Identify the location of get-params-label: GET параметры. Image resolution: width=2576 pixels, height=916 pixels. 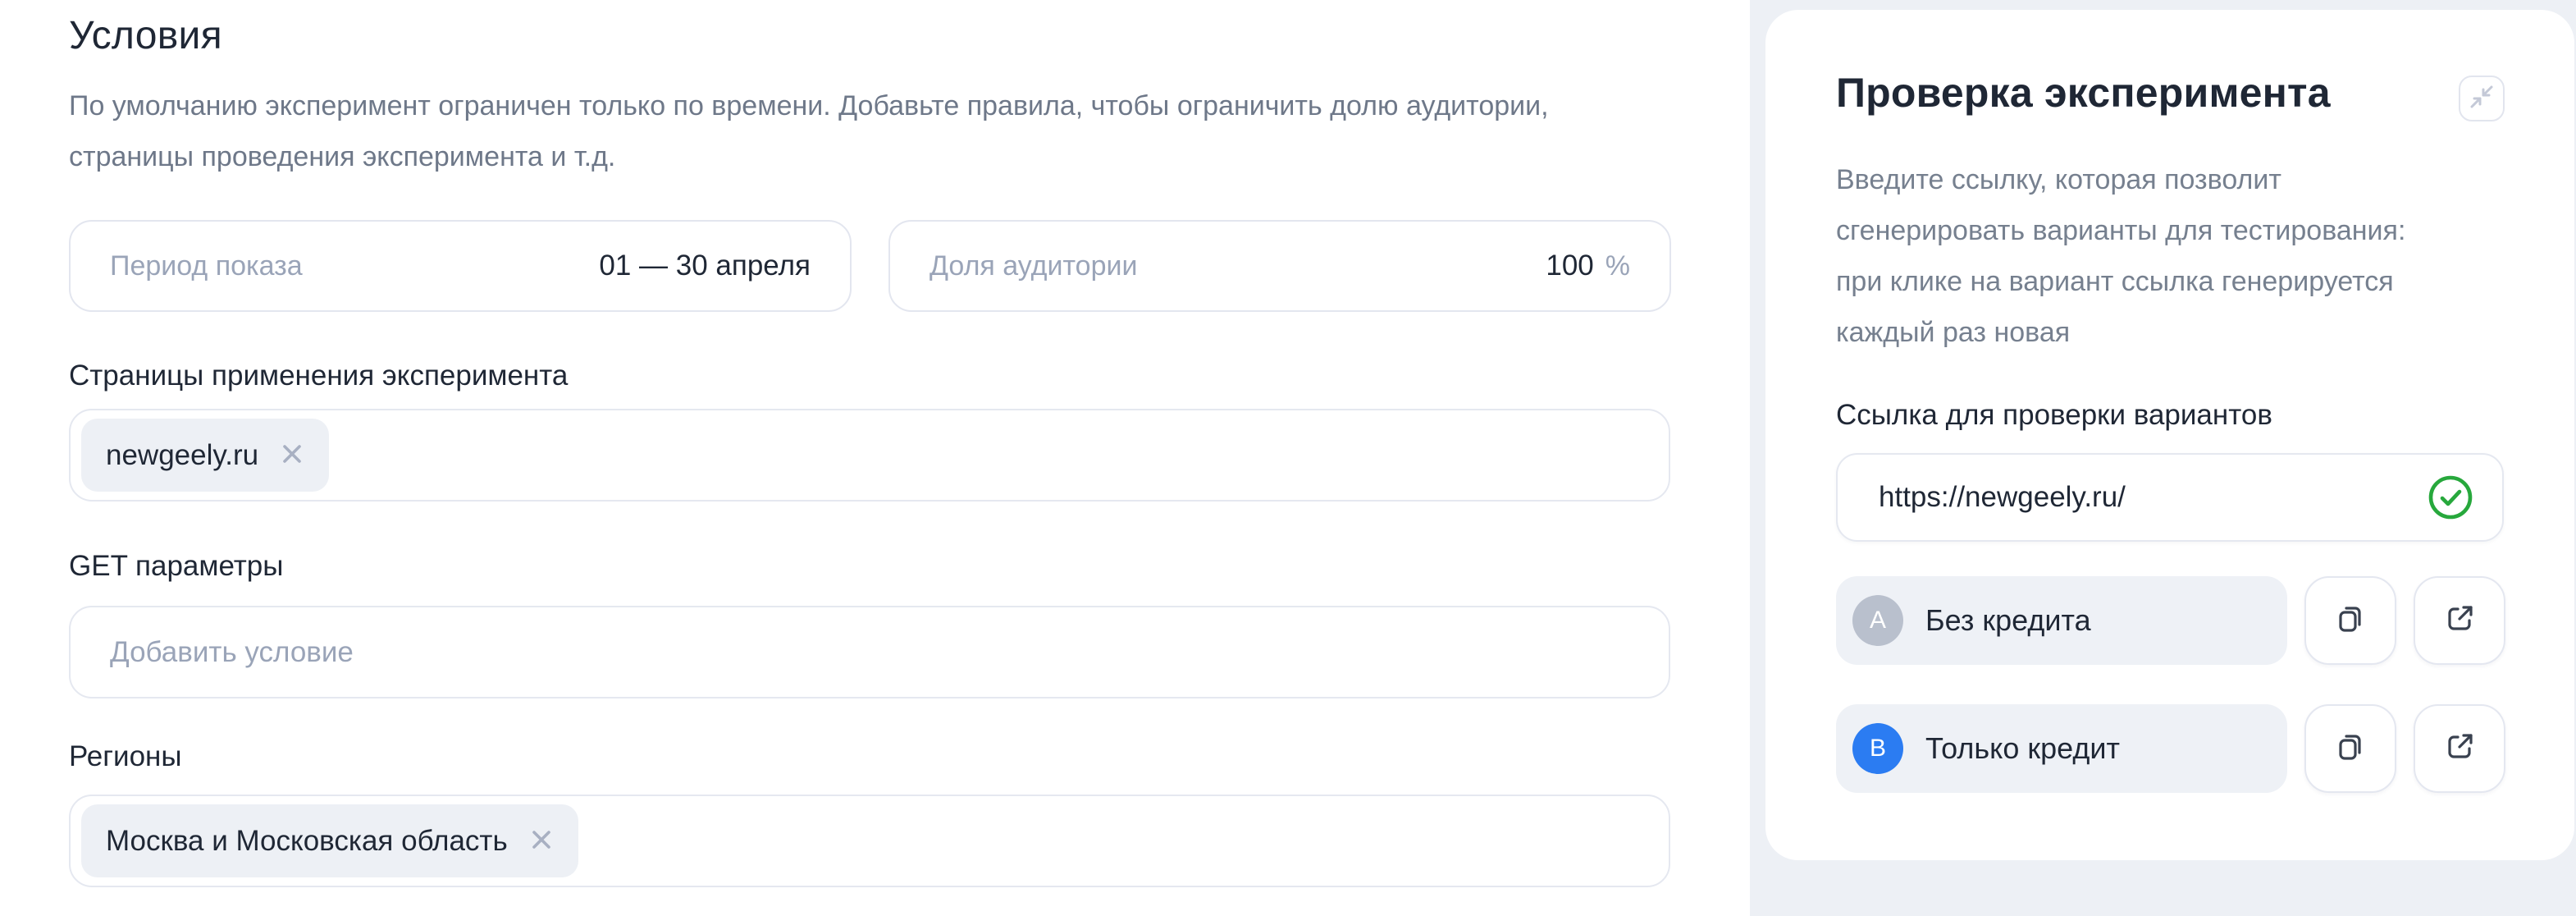
(177, 566).